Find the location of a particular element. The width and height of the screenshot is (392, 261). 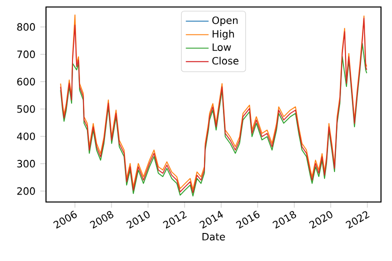

y-tick-label: 400 is located at coordinates (26, 136).